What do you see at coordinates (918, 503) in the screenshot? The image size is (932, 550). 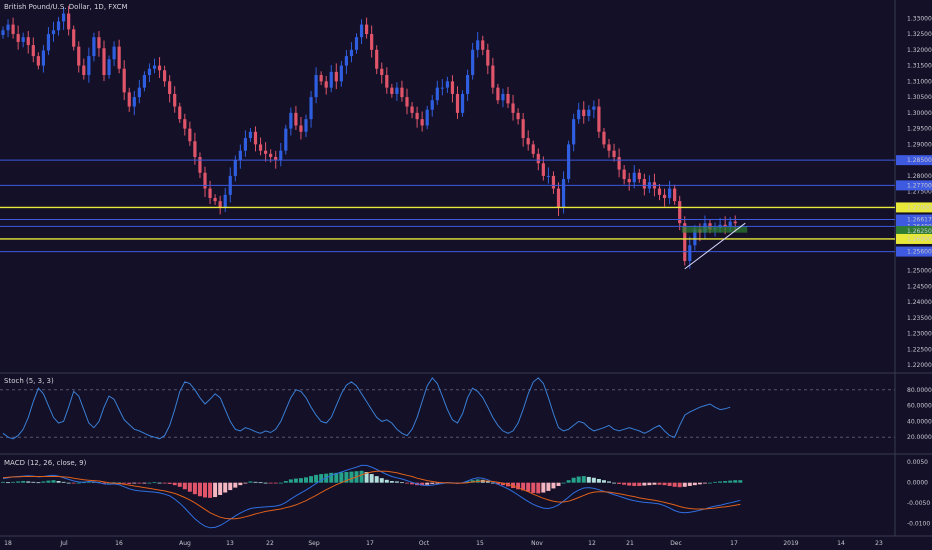 I see `macd-tick-label: -0.0050` at bounding box center [918, 503].